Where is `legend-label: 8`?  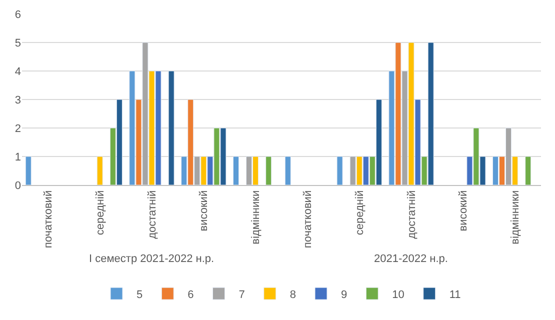
legend-label: 8 is located at coordinates (293, 294).